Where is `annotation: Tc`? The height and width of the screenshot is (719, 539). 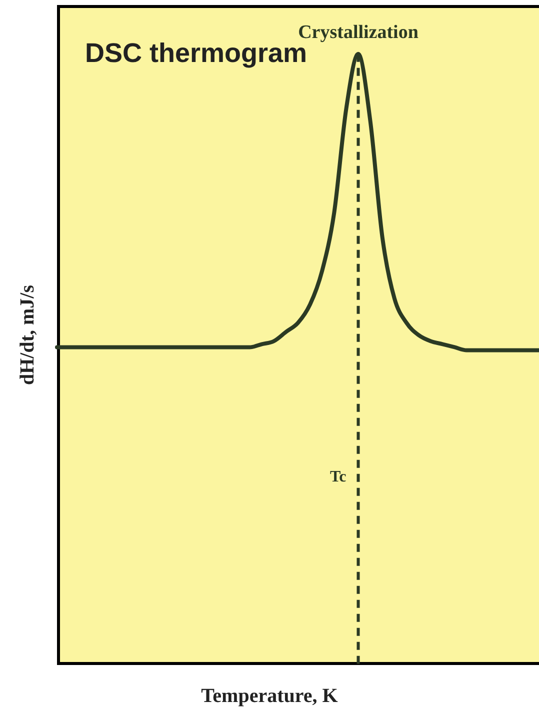
annotation: Tc is located at coordinates (338, 477).